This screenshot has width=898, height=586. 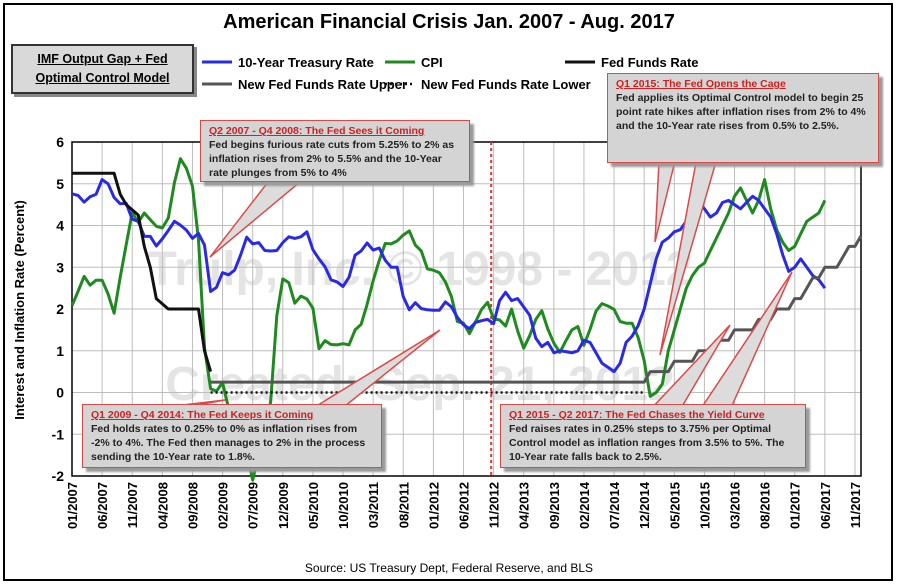 What do you see at coordinates (283, 505) in the screenshot?
I see `x-tick-label: 12/2009` at bounding box center [283, 505].